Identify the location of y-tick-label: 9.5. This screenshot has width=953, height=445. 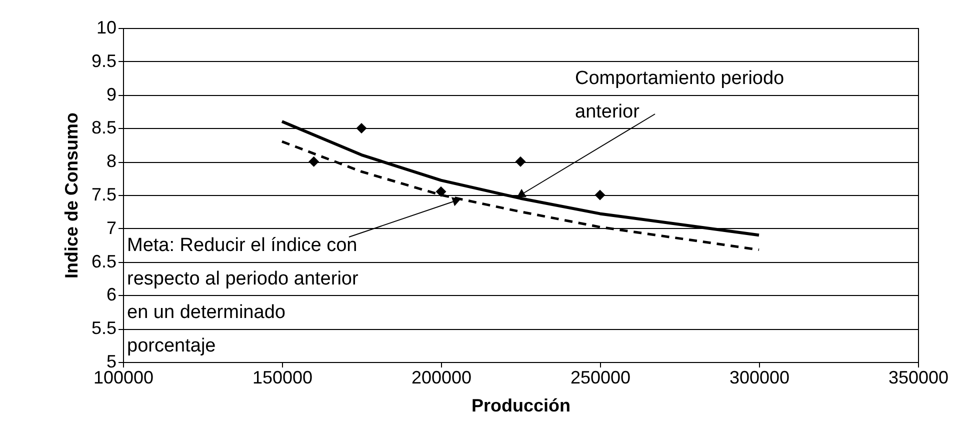
(103, 60).